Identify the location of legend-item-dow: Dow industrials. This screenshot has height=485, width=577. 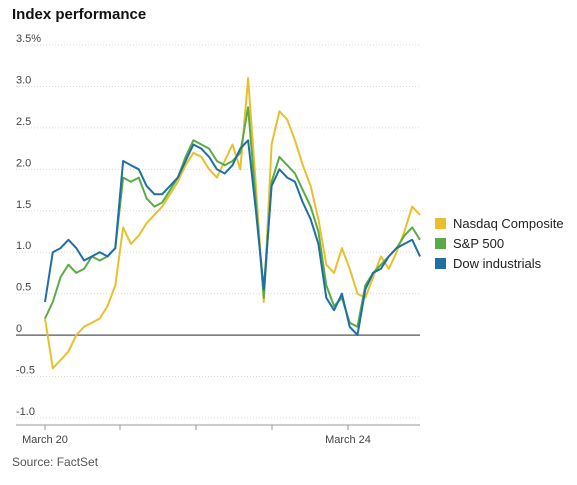
(499, 263).